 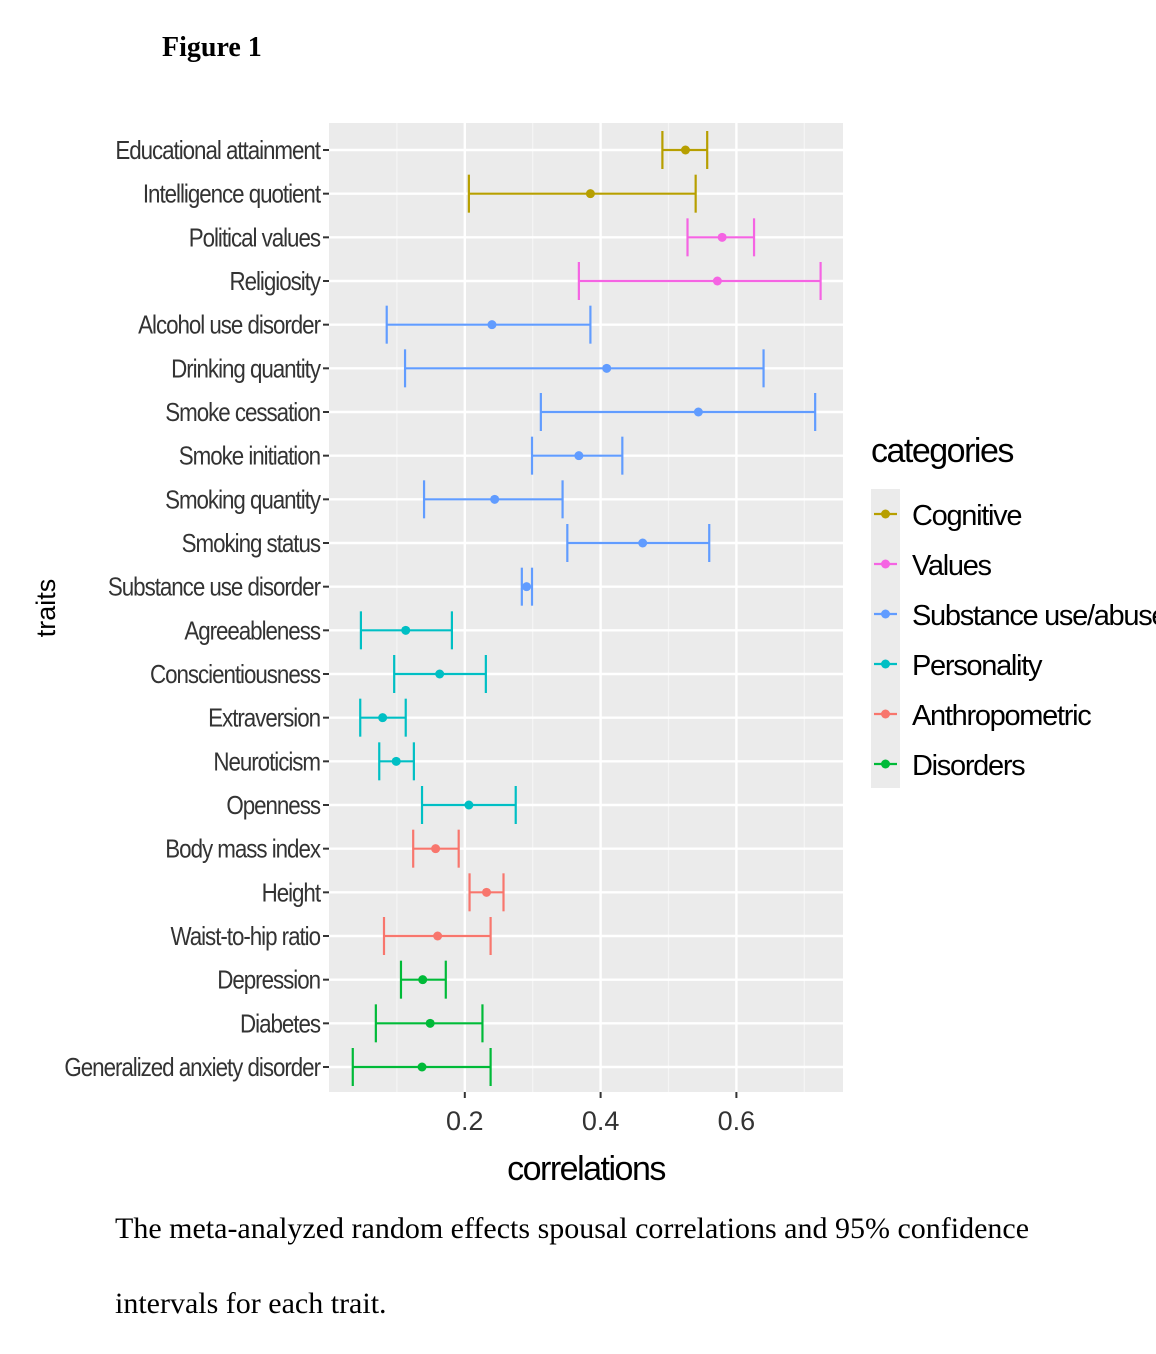 I want to click on y-tick-label: Alcohol use disorder, so click(x=229, y=325).